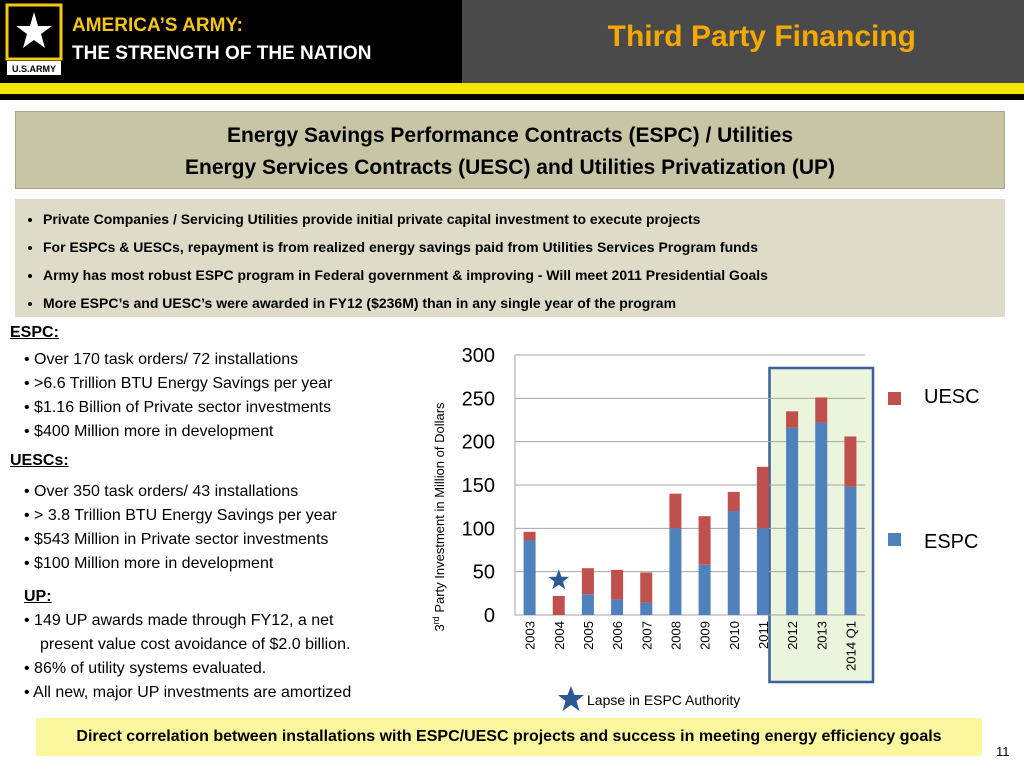 The width and height of the screenshot is (1024, 768). What do you see at coordinates (675, 511) in the screenshot?
I see `bar-uesc-2008` at bounding box center [675, 511].